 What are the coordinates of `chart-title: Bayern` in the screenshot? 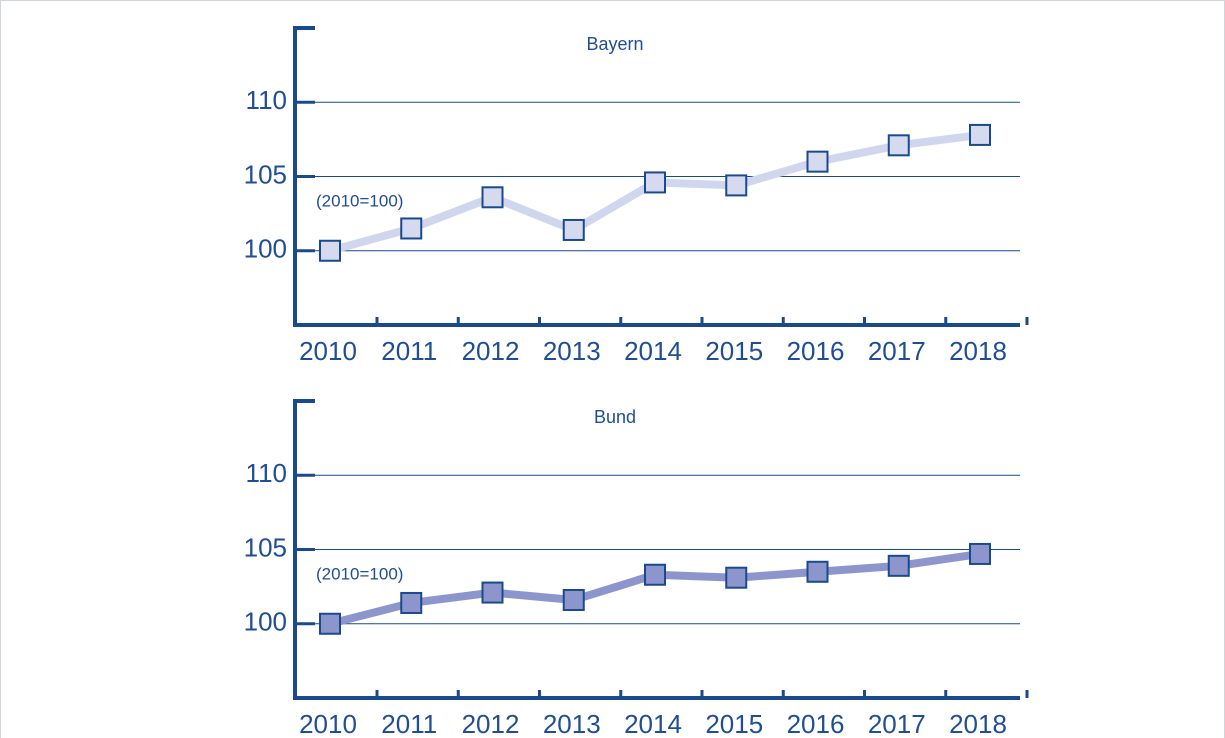 It's located at (614, 44).